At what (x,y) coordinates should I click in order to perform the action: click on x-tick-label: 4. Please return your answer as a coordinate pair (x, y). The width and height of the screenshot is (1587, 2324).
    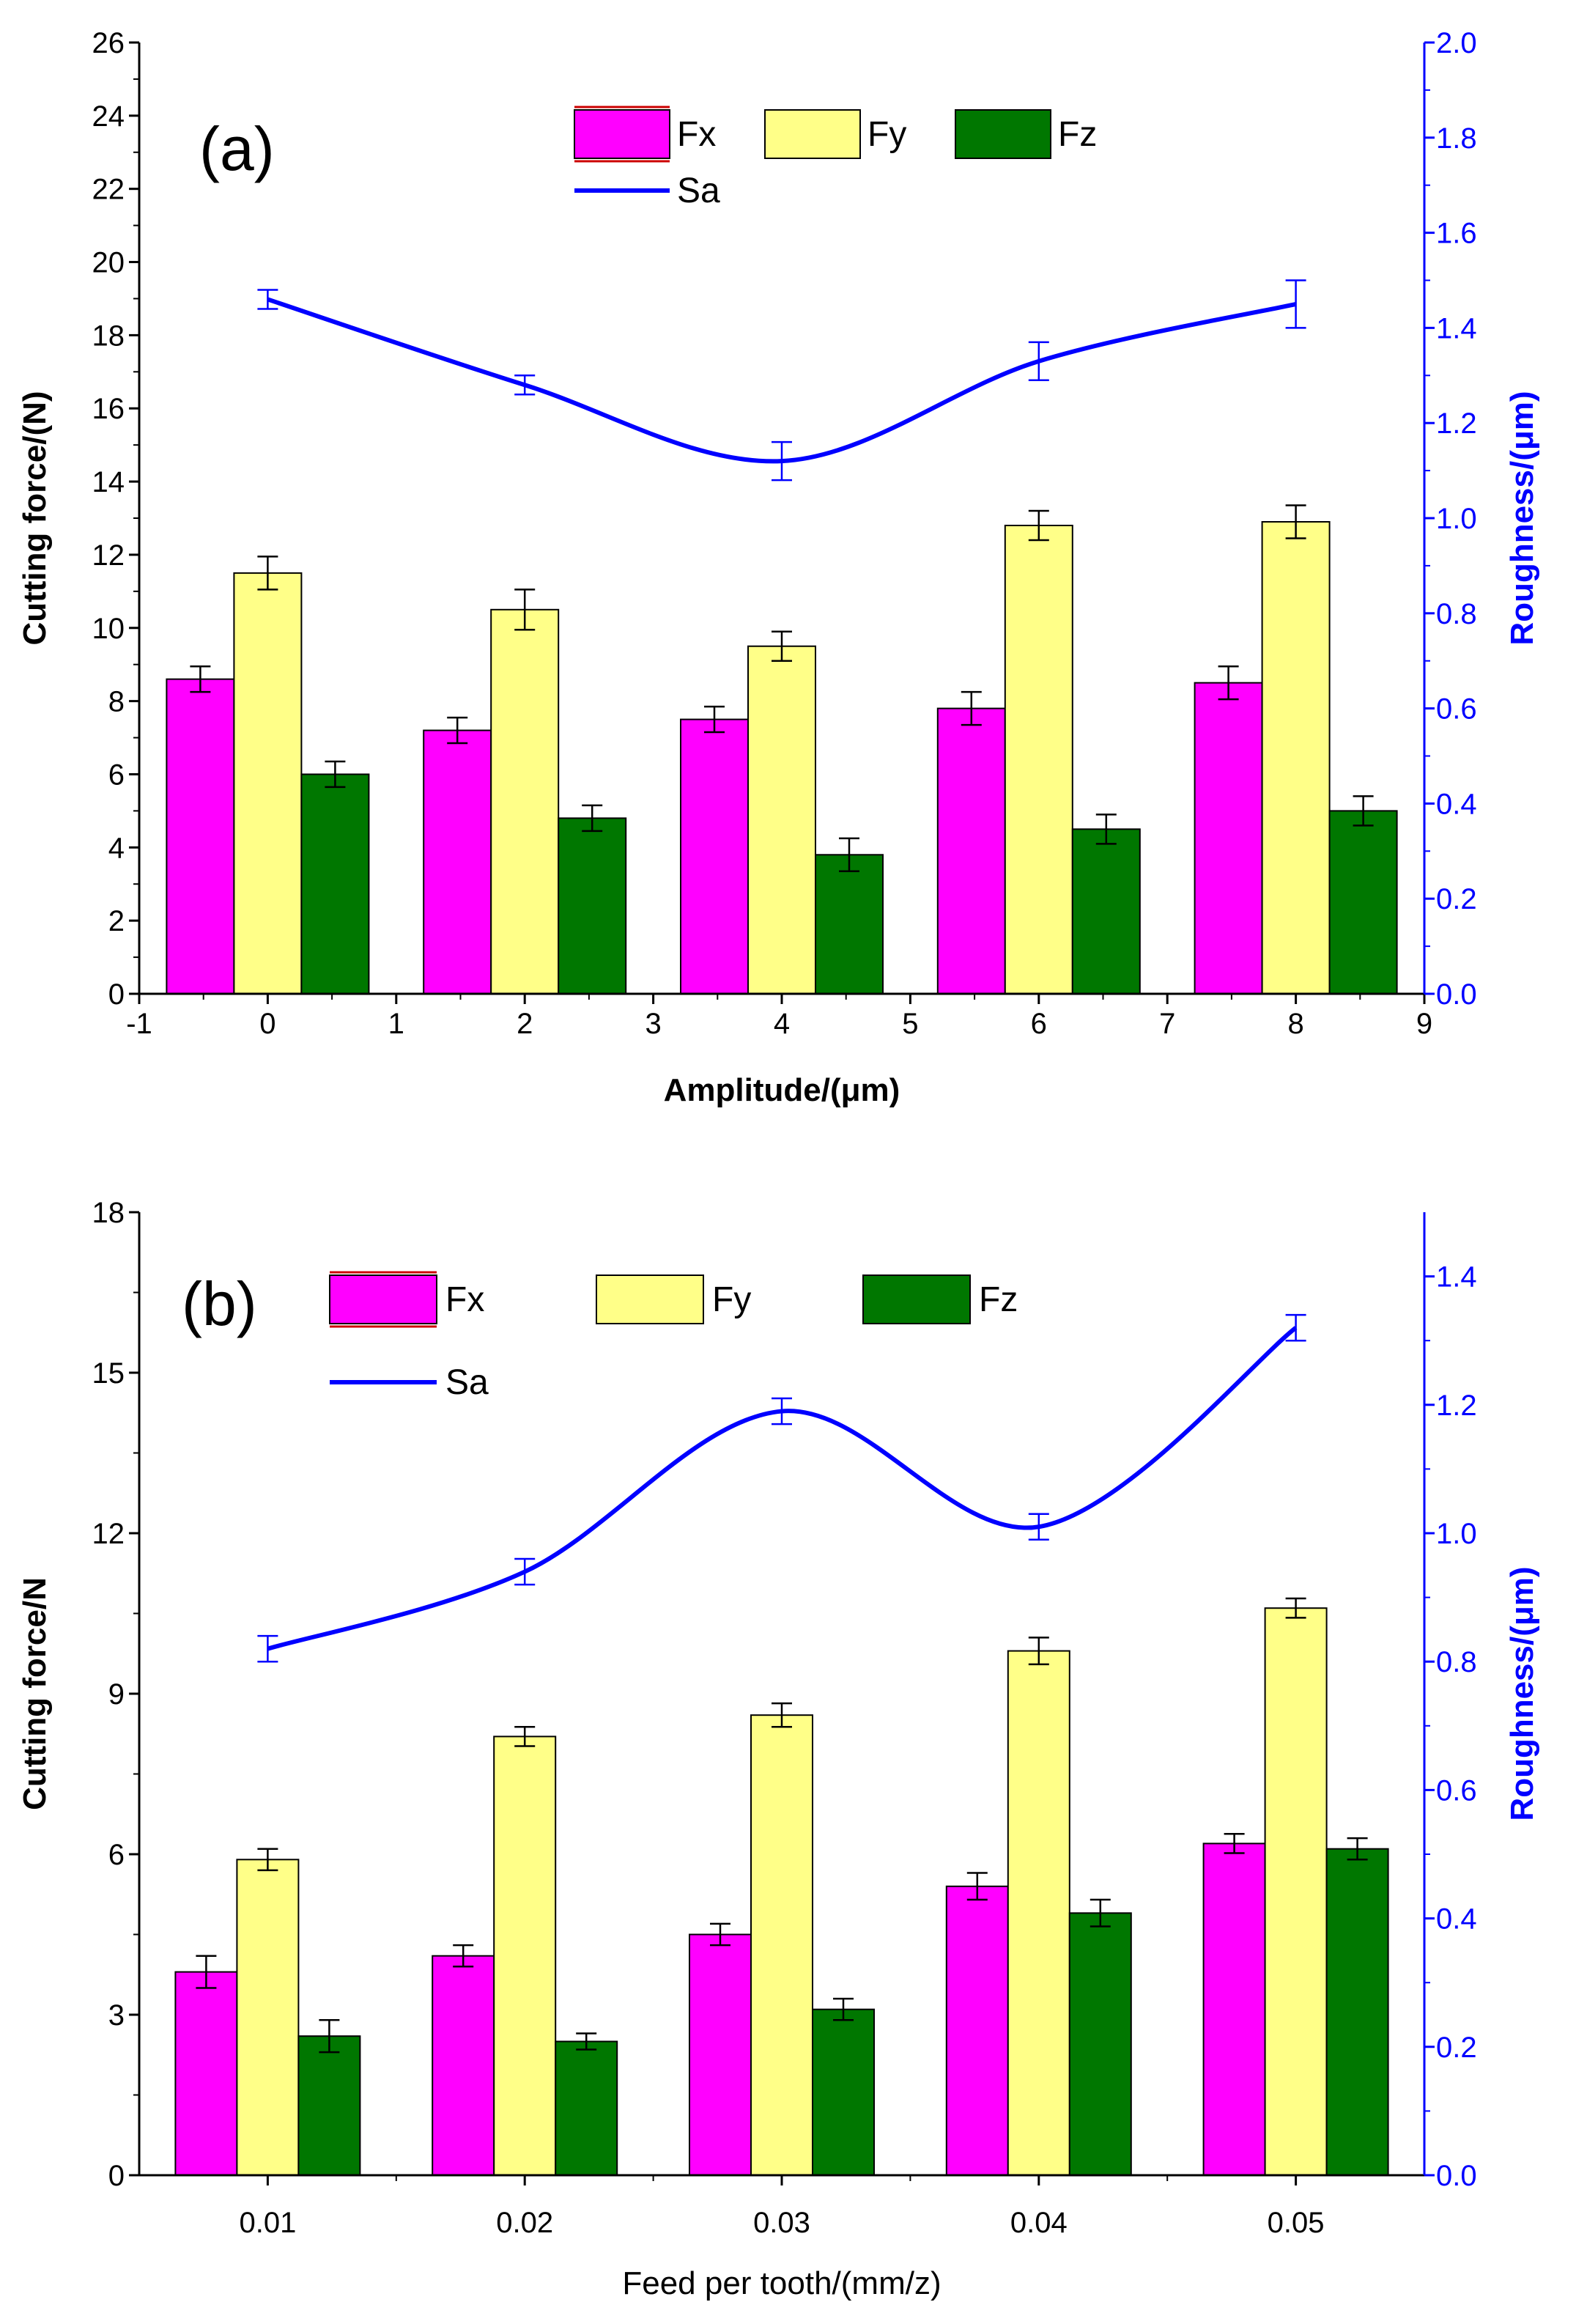
    Looking at the image, I should click on (782, 1024).